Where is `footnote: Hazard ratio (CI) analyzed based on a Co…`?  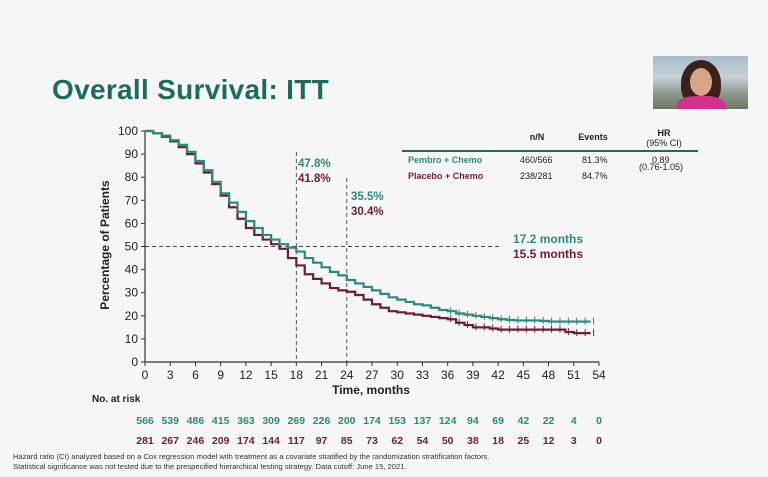
footnote: Hazard ratio (CI) analyzed based on a Co… is located at coordinates (251, 461).